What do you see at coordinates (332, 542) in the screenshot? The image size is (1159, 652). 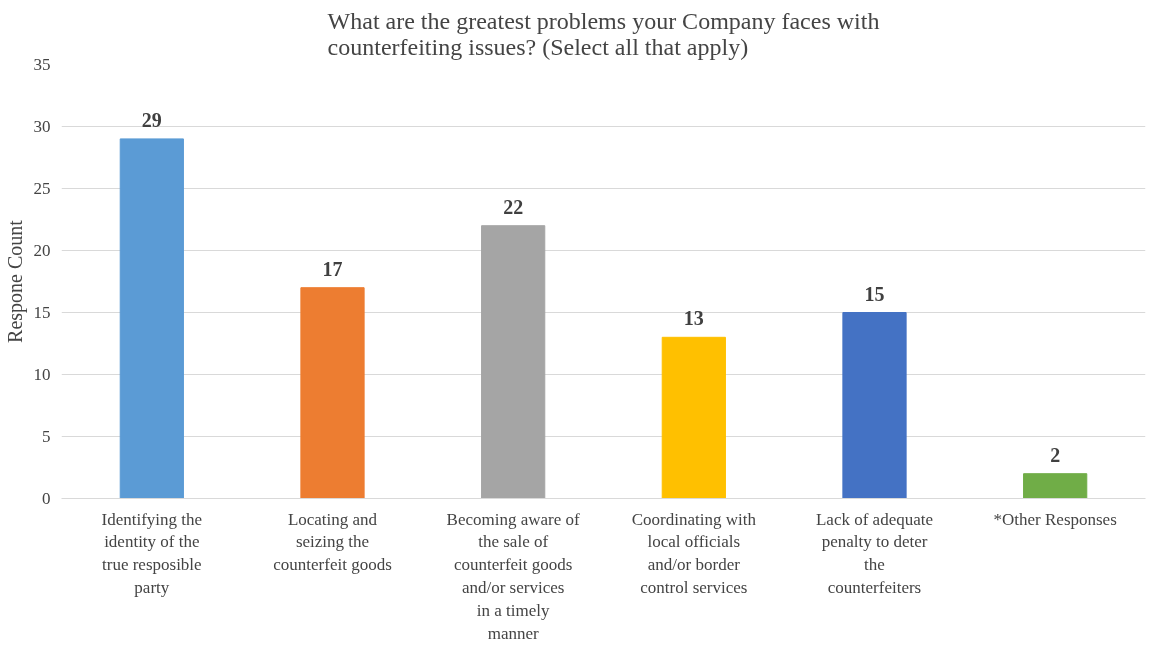 I see `x-tick-label: Locating and seizing the counterfeit goods` at bounding box center [332, 542].